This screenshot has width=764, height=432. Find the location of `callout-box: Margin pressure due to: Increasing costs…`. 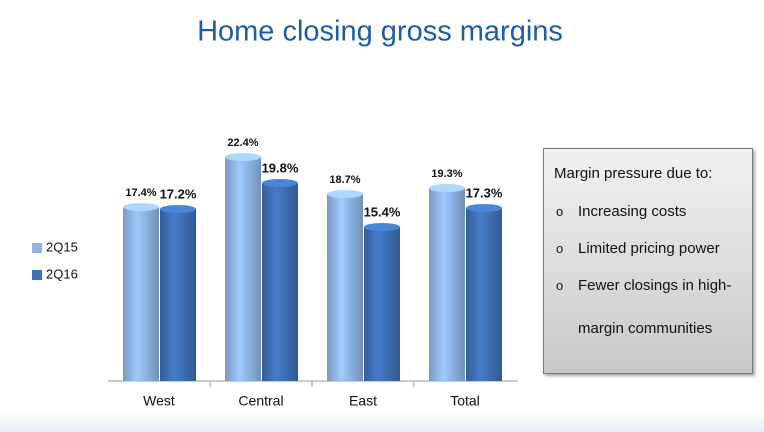

callout-box: Margin pressure due to: Increasing costs… is located at coordinates (648, 261).